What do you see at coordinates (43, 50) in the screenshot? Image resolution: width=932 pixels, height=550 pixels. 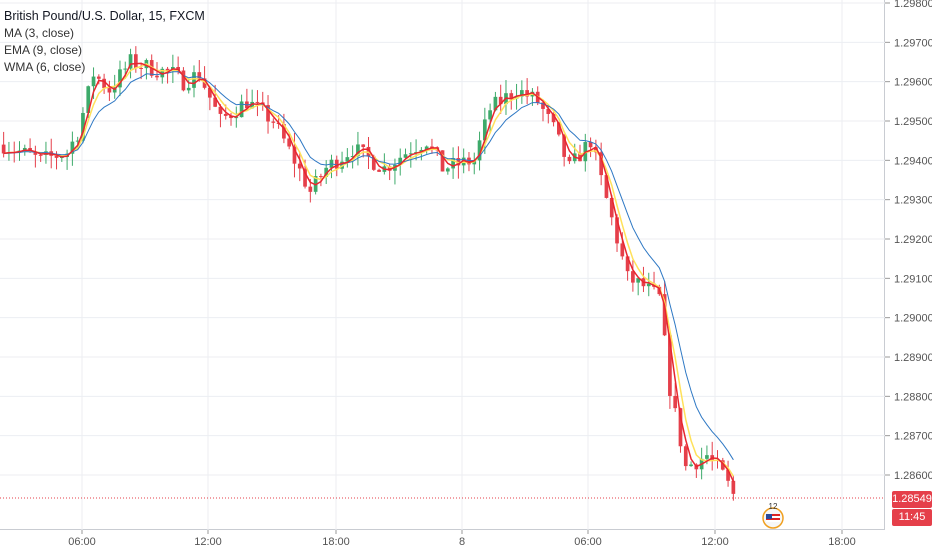 I see `legend-ema: EMA (9, close)` at bounding box center [43, 50].